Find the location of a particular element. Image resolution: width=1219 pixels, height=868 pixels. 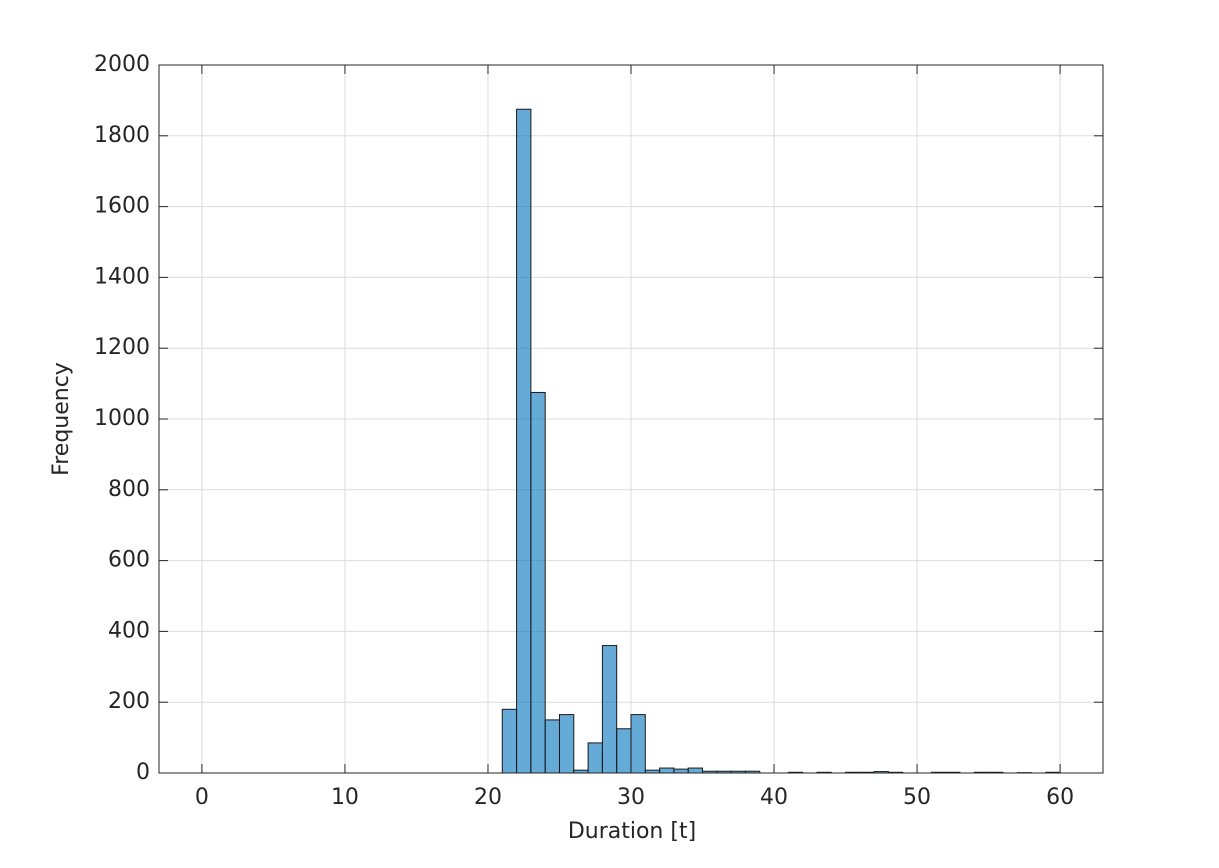

y-tick-label: 600 is located at coordinates (129, 560).